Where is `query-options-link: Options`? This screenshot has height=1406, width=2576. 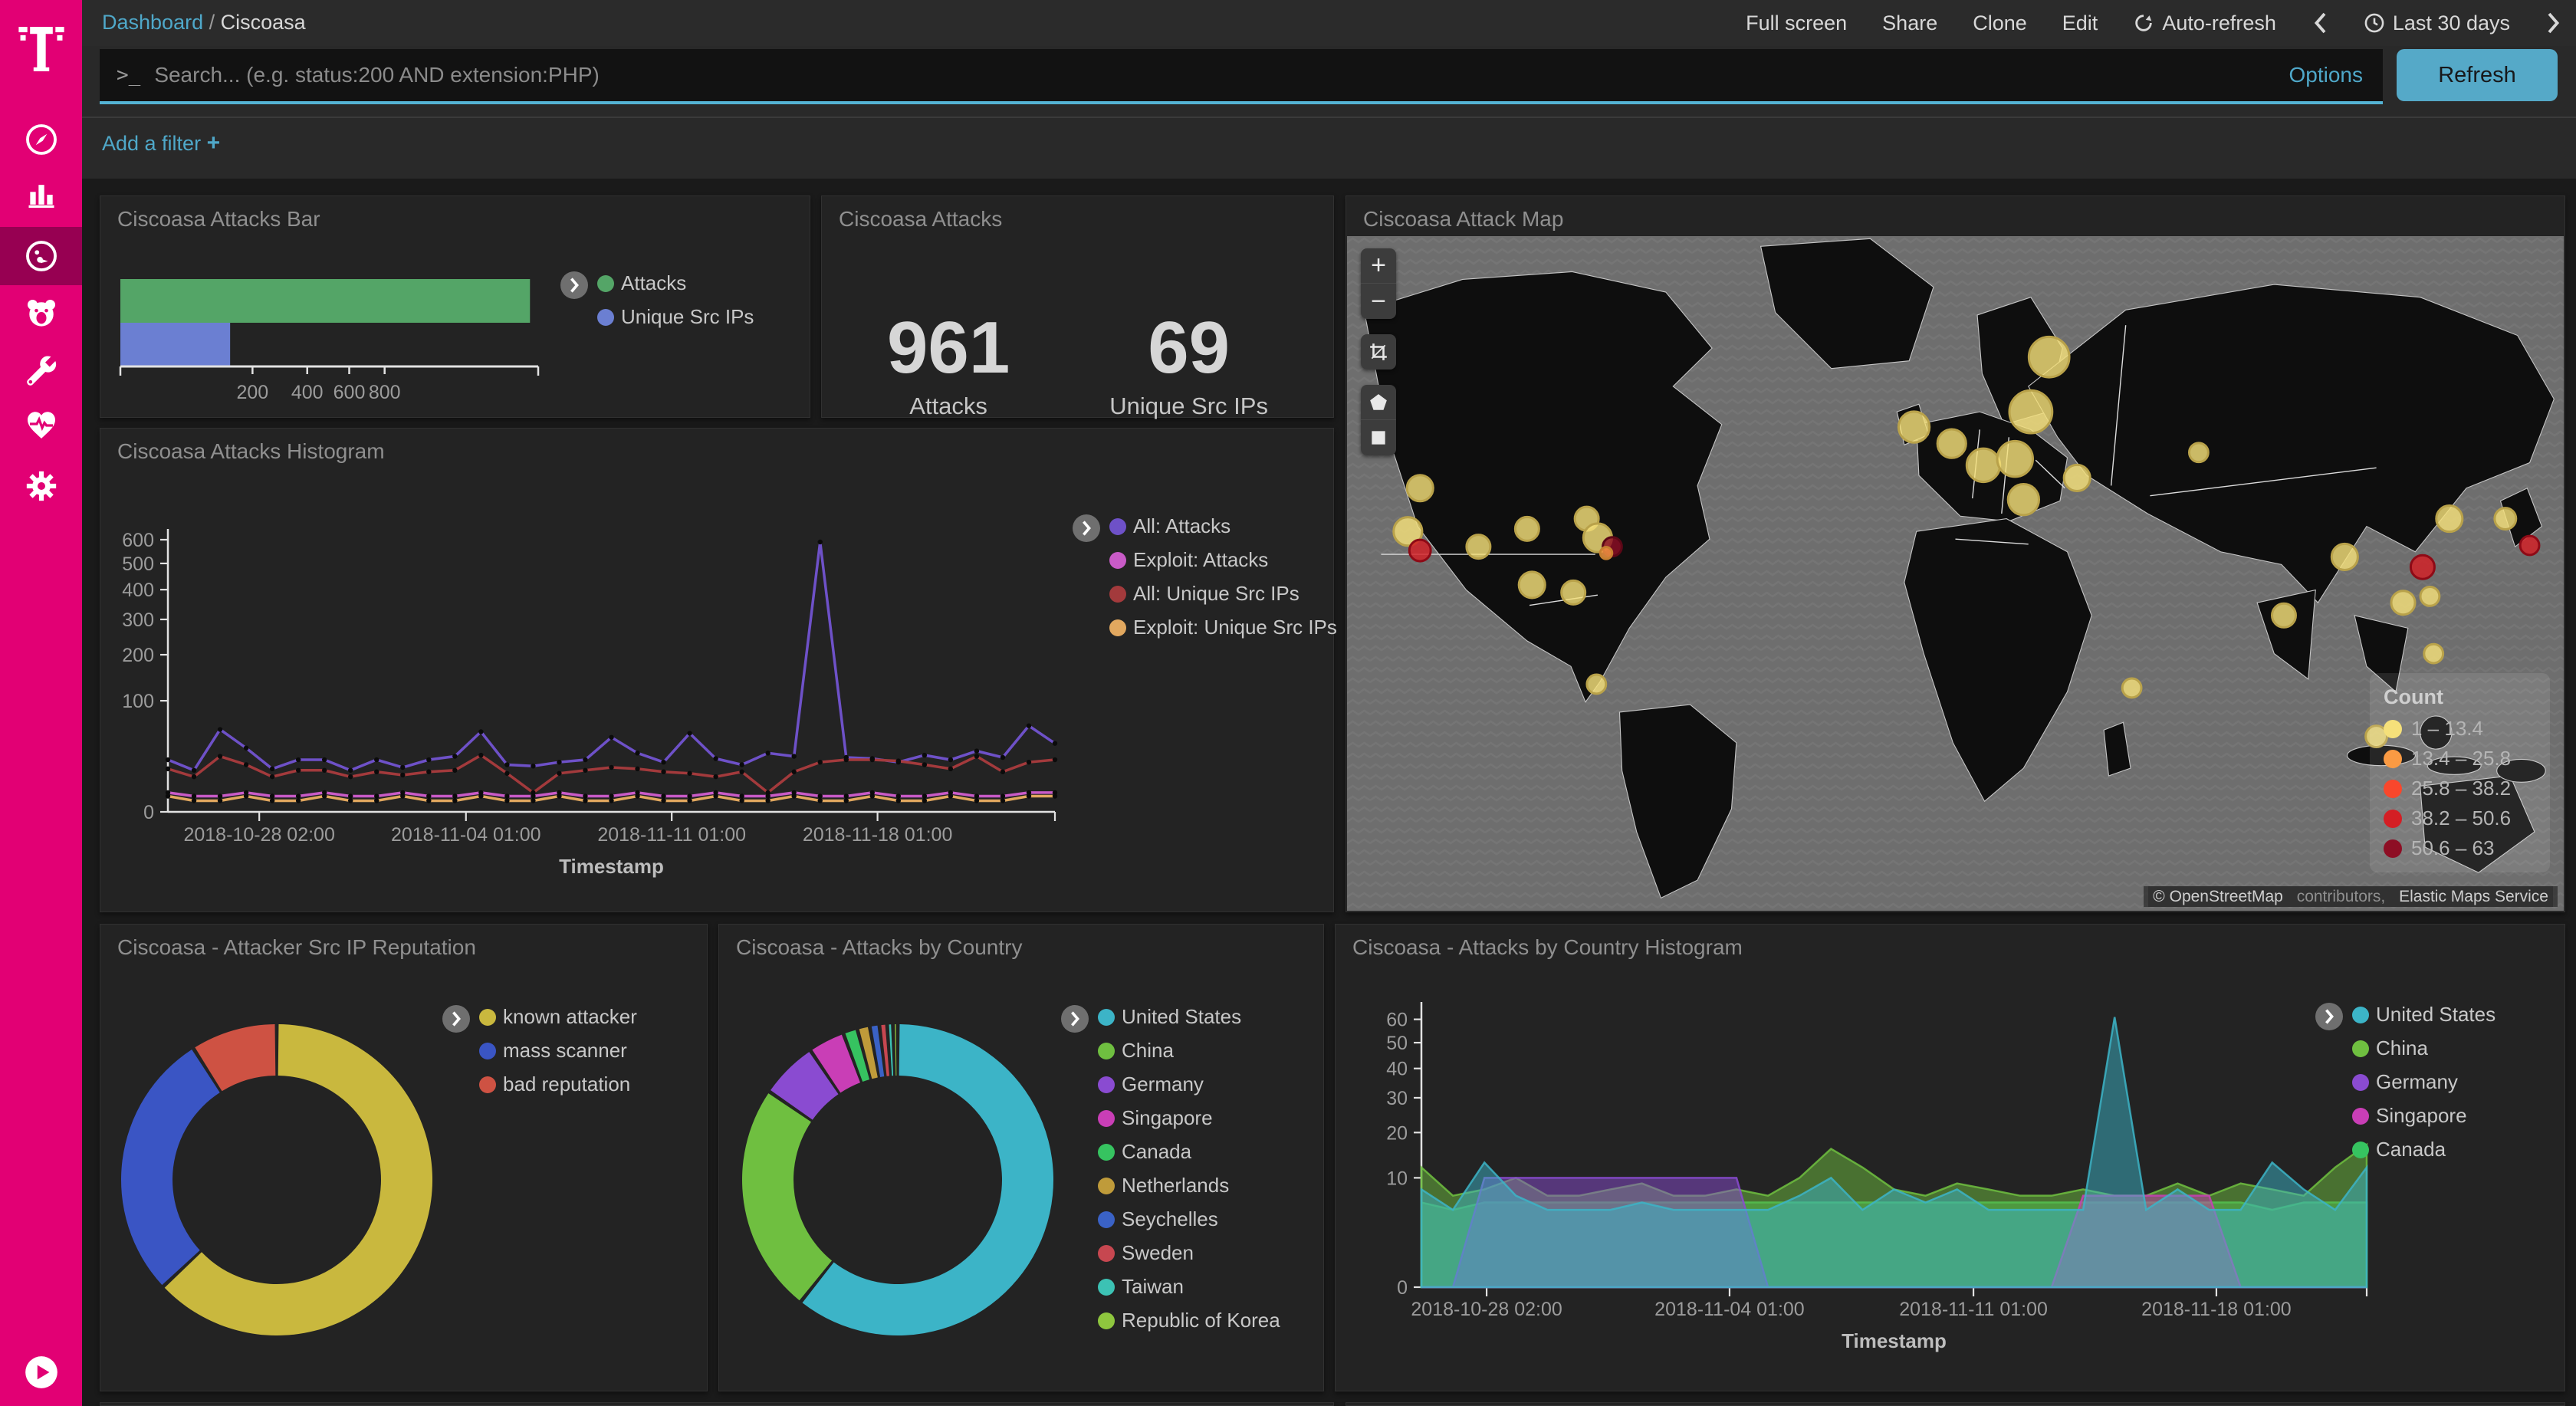
query-options-link: Options is located at coordinates (2326, 75).